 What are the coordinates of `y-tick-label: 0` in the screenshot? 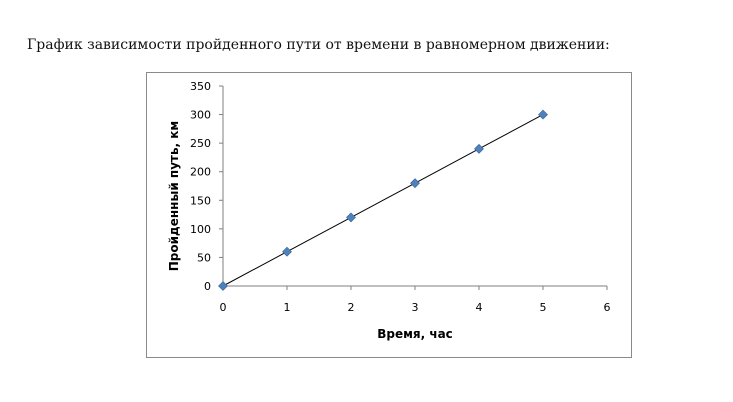 It's located at (207, 286).